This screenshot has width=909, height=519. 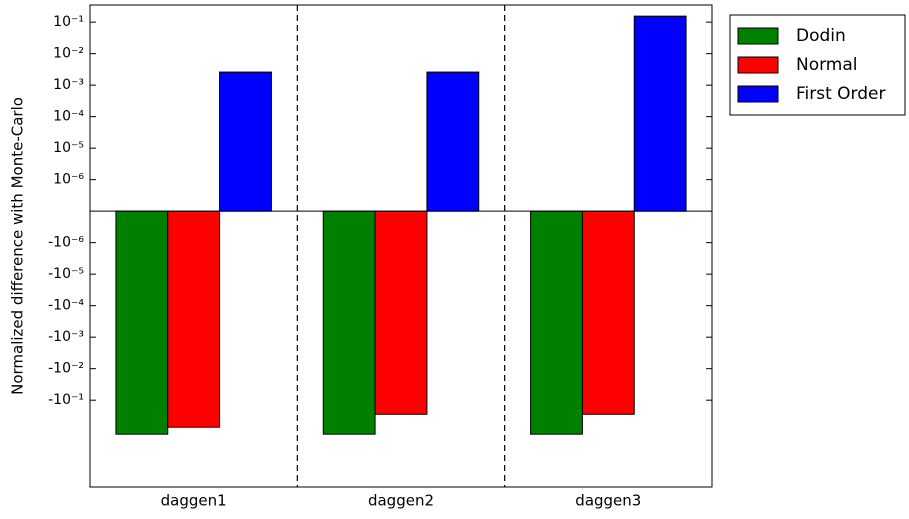 I want to click on y-tick-label: 10⁻³, so click(x=68, y=85).